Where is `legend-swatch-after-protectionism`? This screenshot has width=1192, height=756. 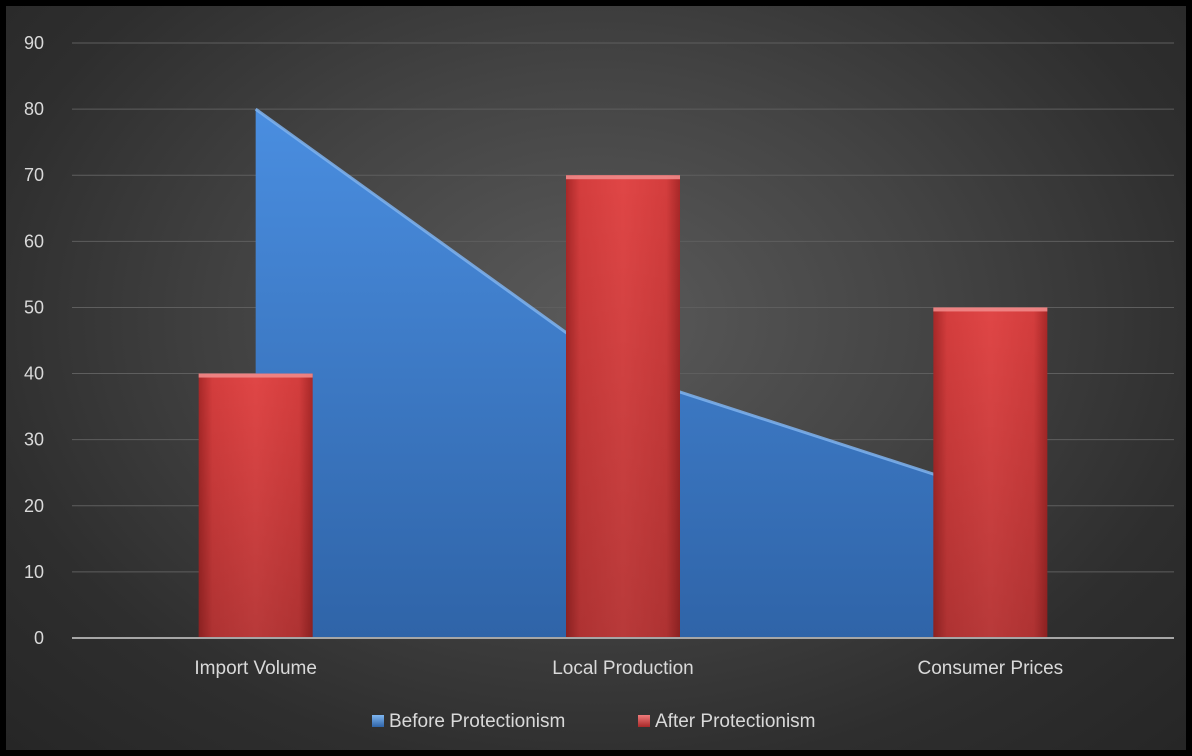 legend-swatch-after-protectionism is located at coordinates (644, 721).